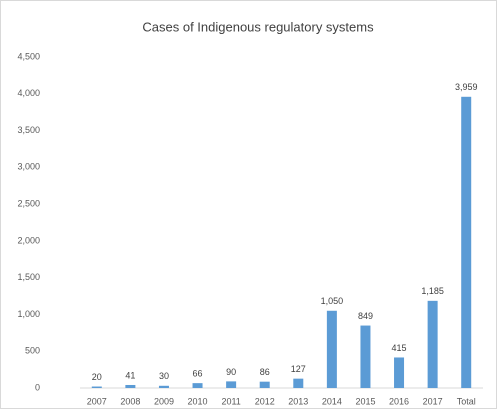 The height and width of the screenshot is (409, 497). I want to click on value-label: 90, so click(231, 372).